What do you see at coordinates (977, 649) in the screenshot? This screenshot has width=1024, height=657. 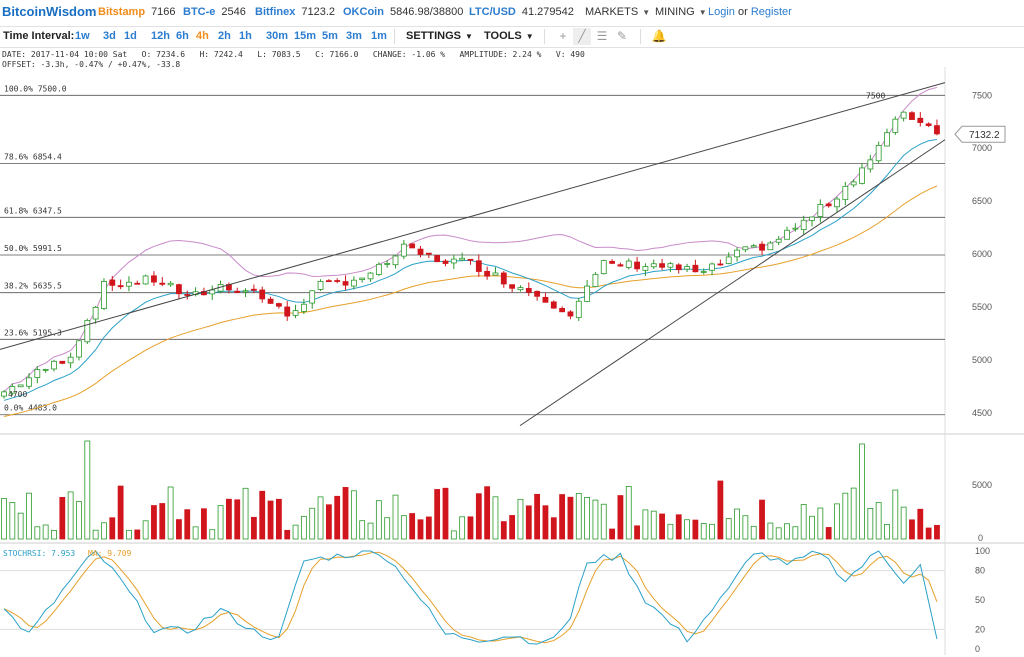 I see `stochrsi-axis-label: 0` at bounding box center [977, 649].